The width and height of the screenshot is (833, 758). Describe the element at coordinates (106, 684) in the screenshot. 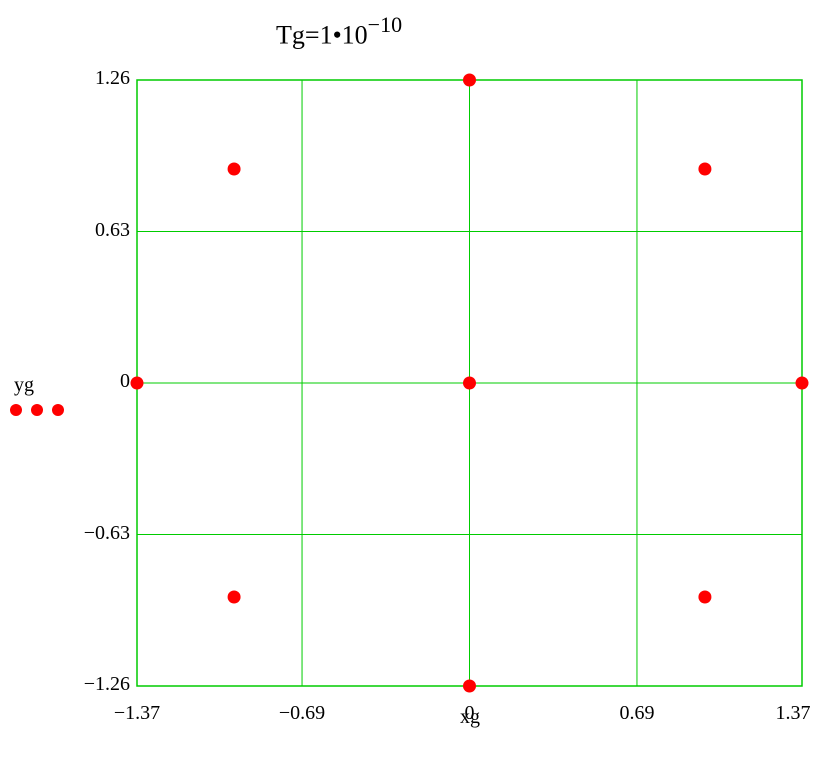

I see `y-tick-label: −1.26` at that location.